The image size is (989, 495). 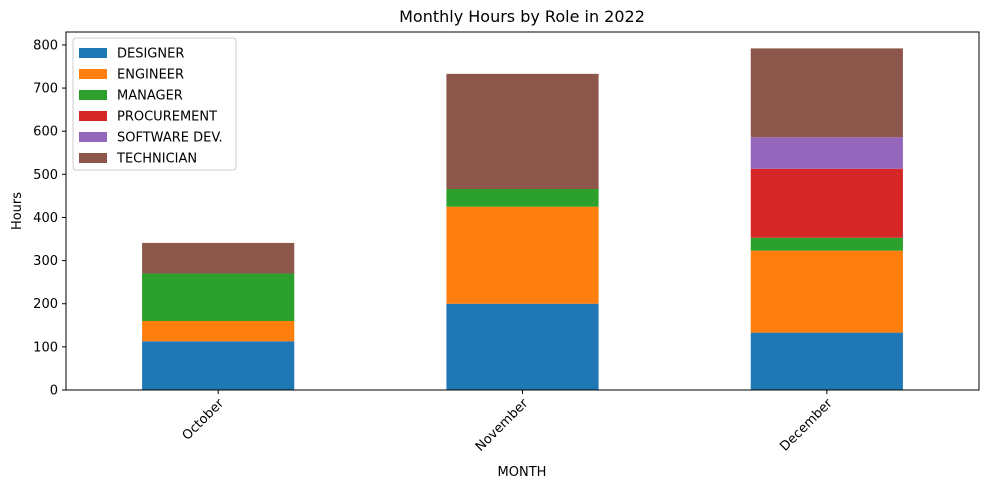 I want to click on y-tick-label: 100, so click(x=45, y=347).